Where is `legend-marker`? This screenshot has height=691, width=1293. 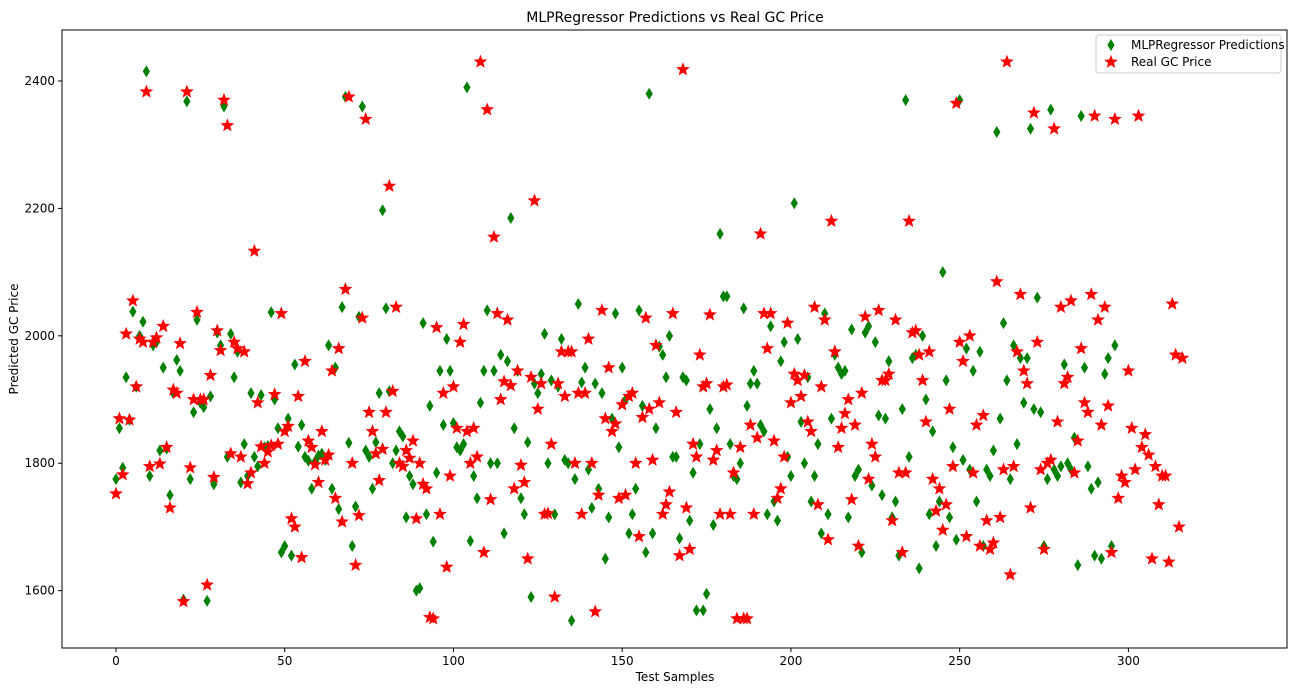 legend-marker is located at coordinates (1111, 45).